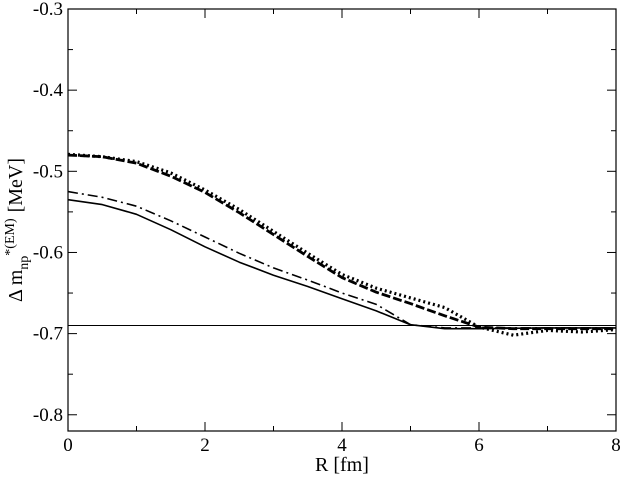  I want to click on y-tick-label: -0.3, so click(48, 10).